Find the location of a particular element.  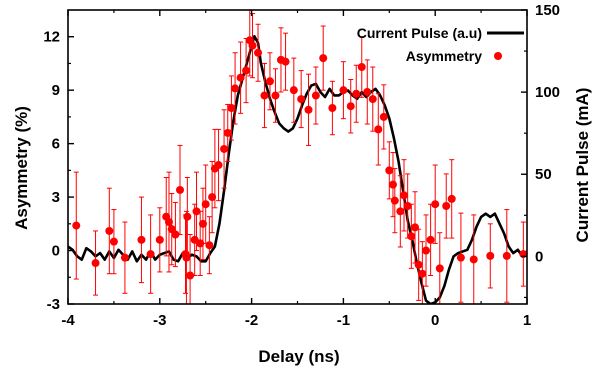

y-right-tick-label: 50 is located at coordinates (543, 174).